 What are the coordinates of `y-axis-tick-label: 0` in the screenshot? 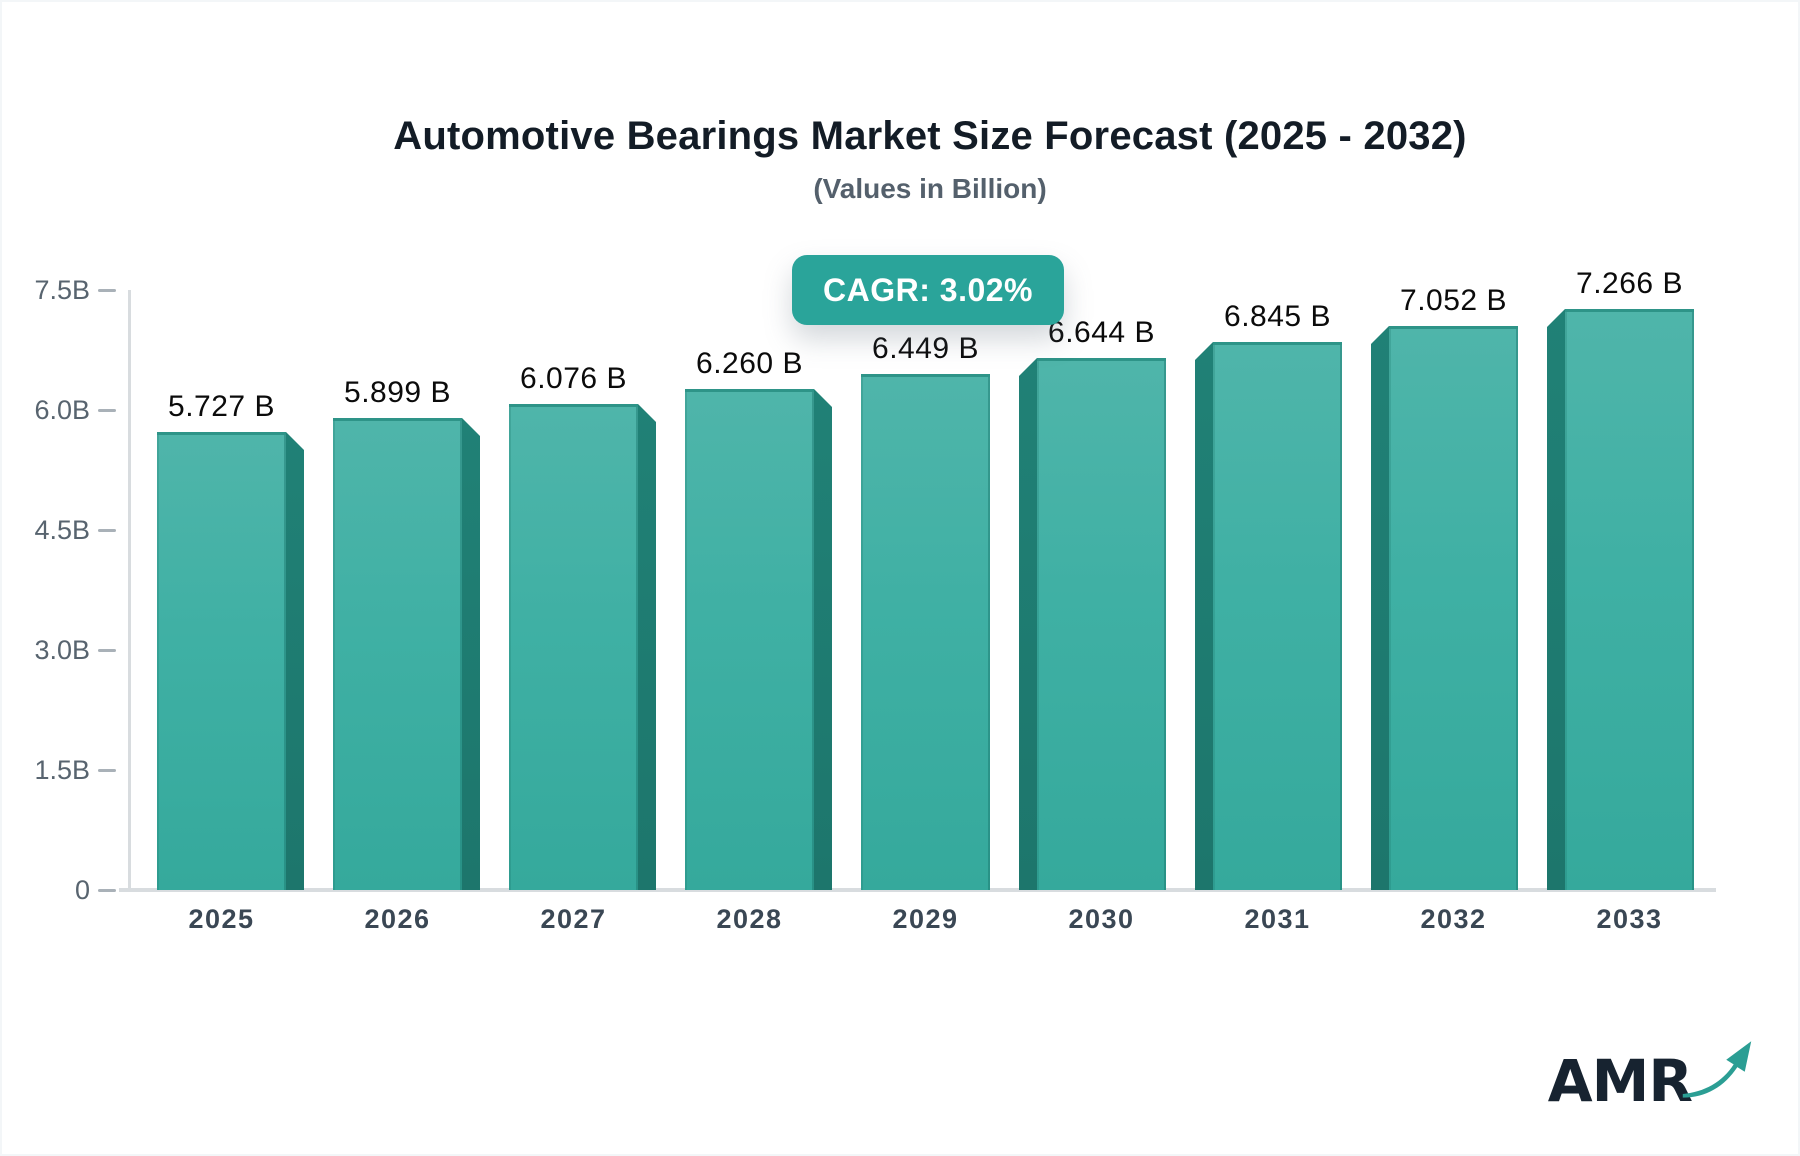 It's located at (82, 890).